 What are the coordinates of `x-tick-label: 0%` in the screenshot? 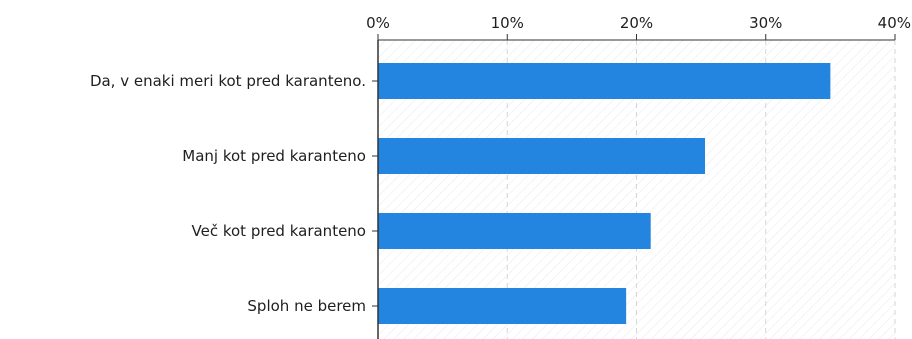 It's located at (378, 23).